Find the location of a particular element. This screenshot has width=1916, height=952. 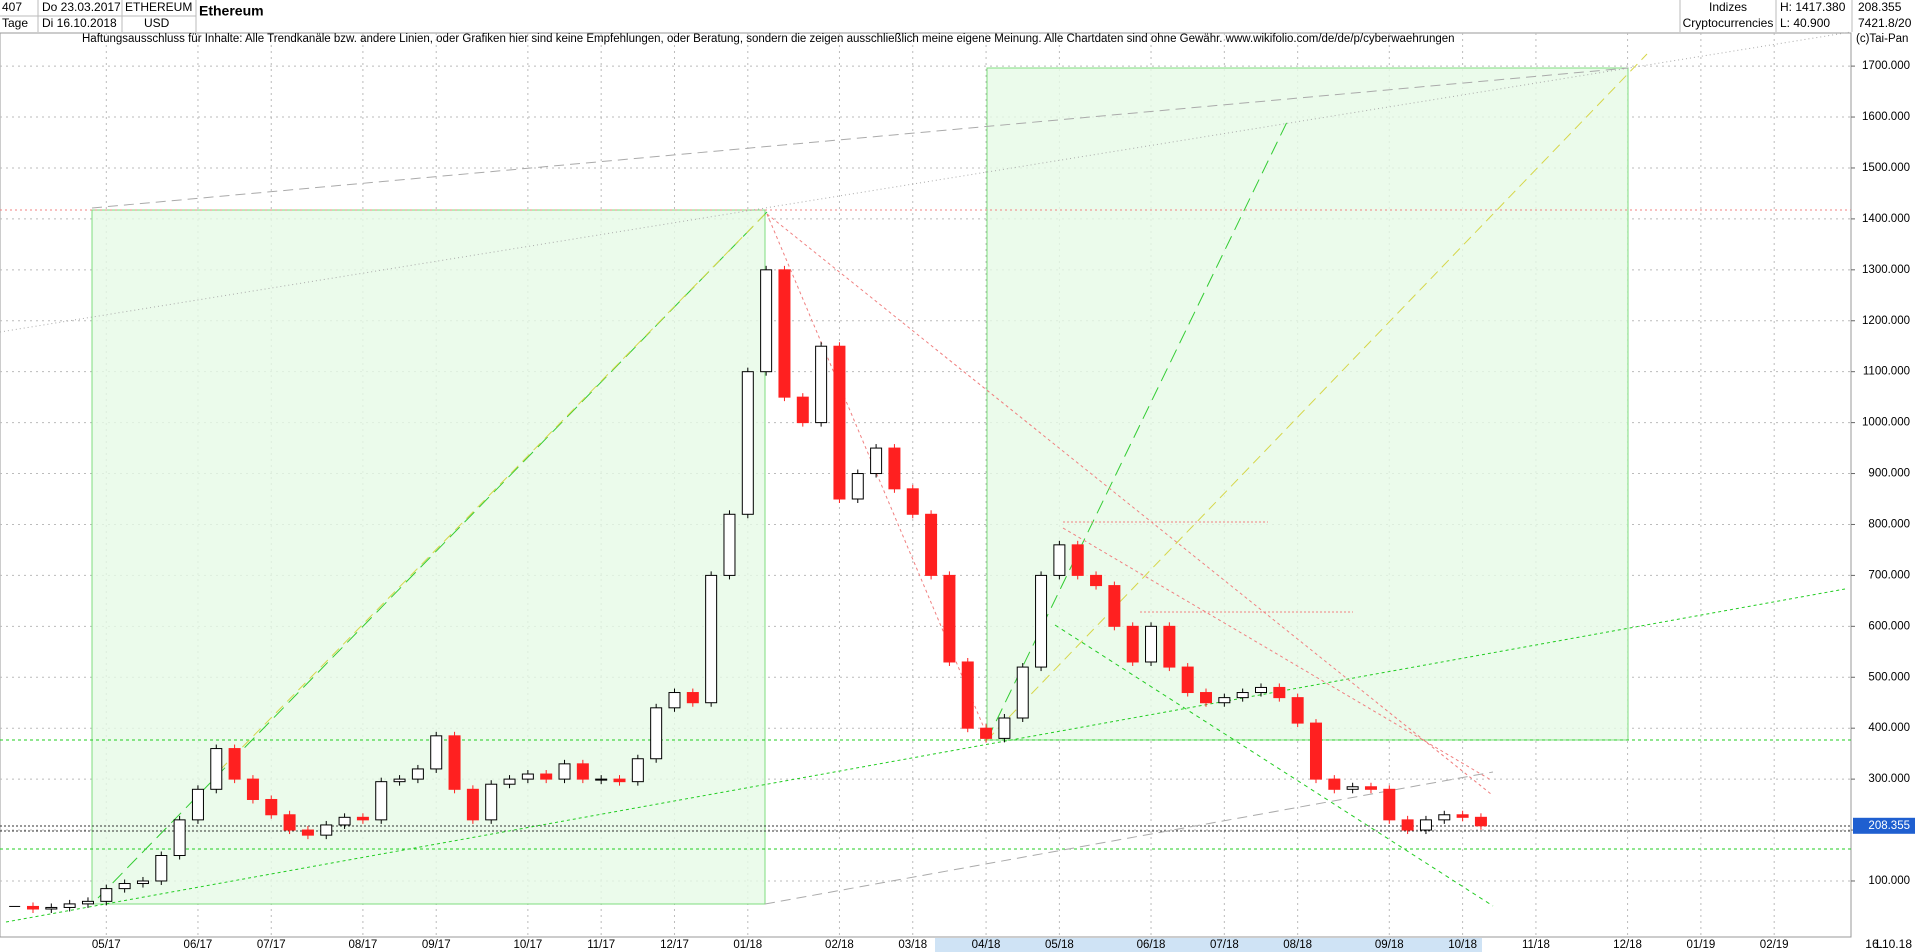

count-select: 407 is located at coordinates (12, 7).